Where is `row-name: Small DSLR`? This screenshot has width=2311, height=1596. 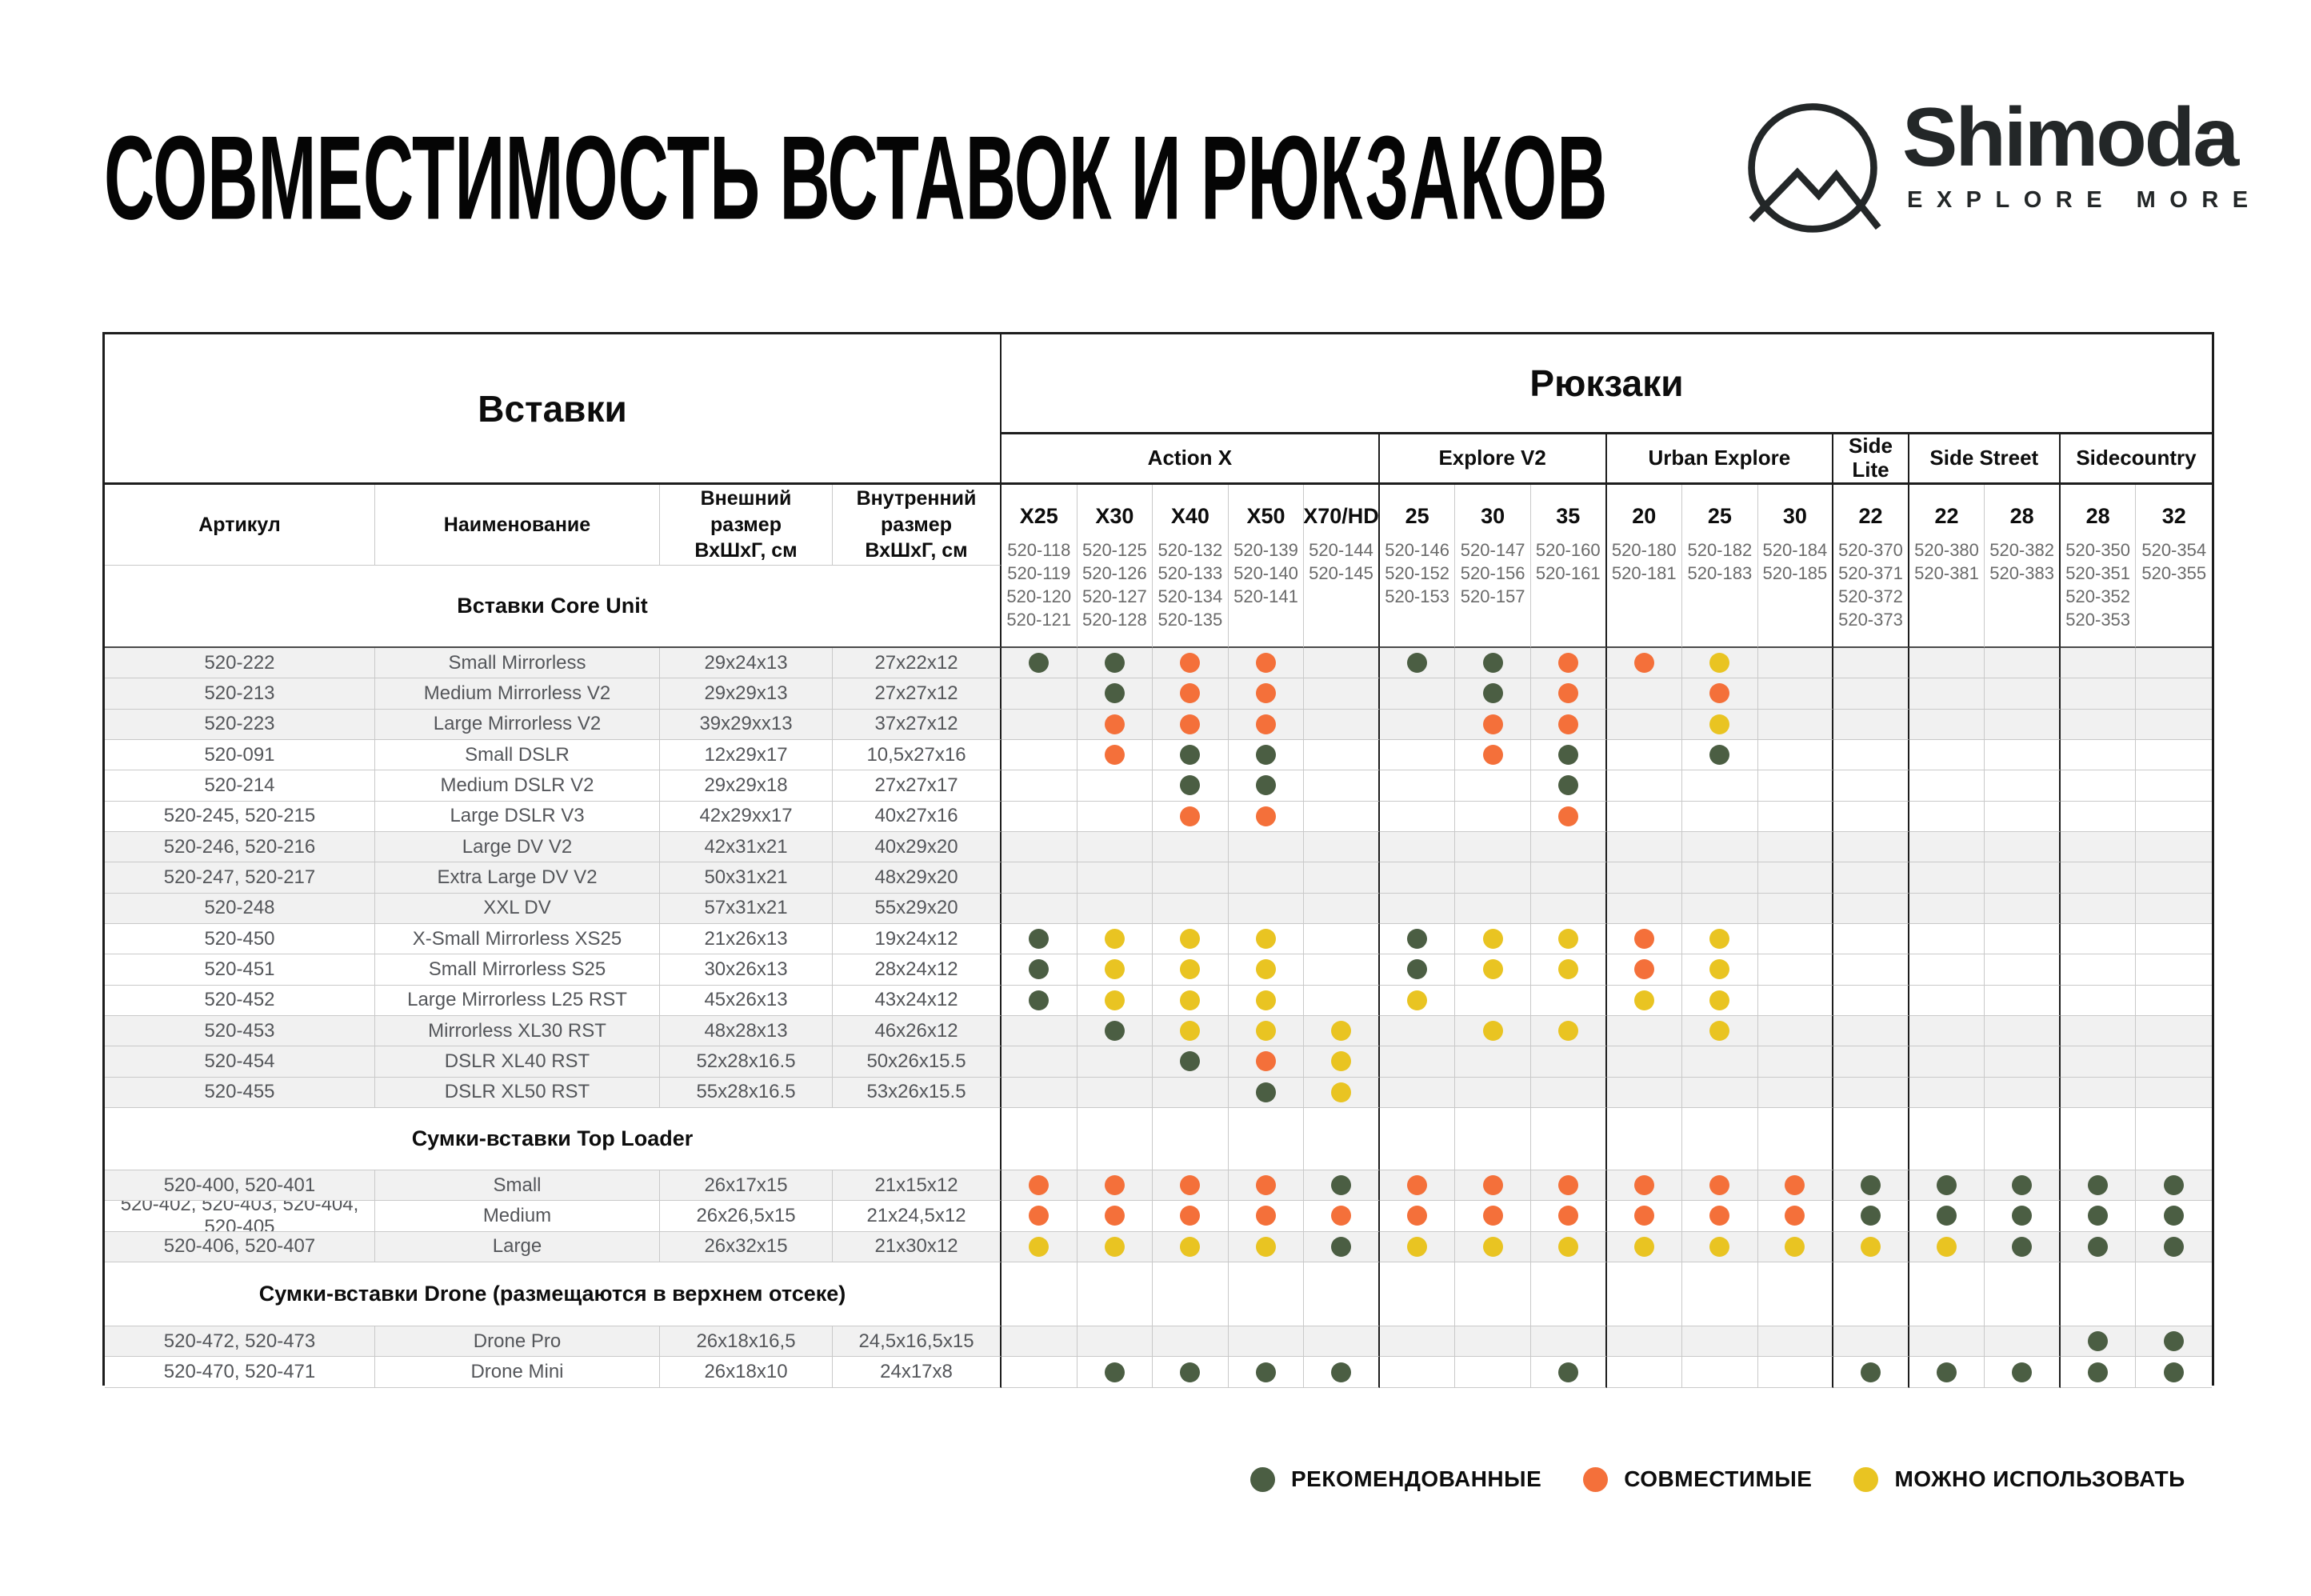
row-name: Small DSLR is located at coordinates (517, 755).